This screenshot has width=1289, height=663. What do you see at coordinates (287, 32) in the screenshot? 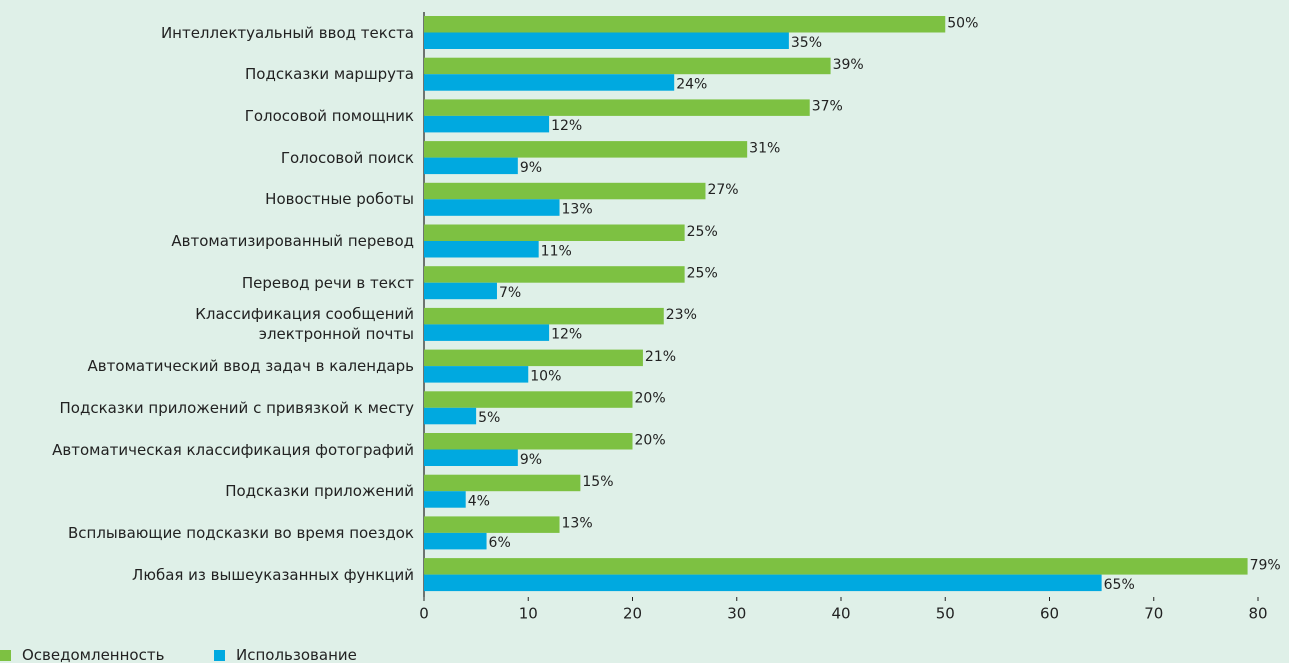
I see `category-label: Интеллектуальный ввод текста` at bounding box center [287, 32].